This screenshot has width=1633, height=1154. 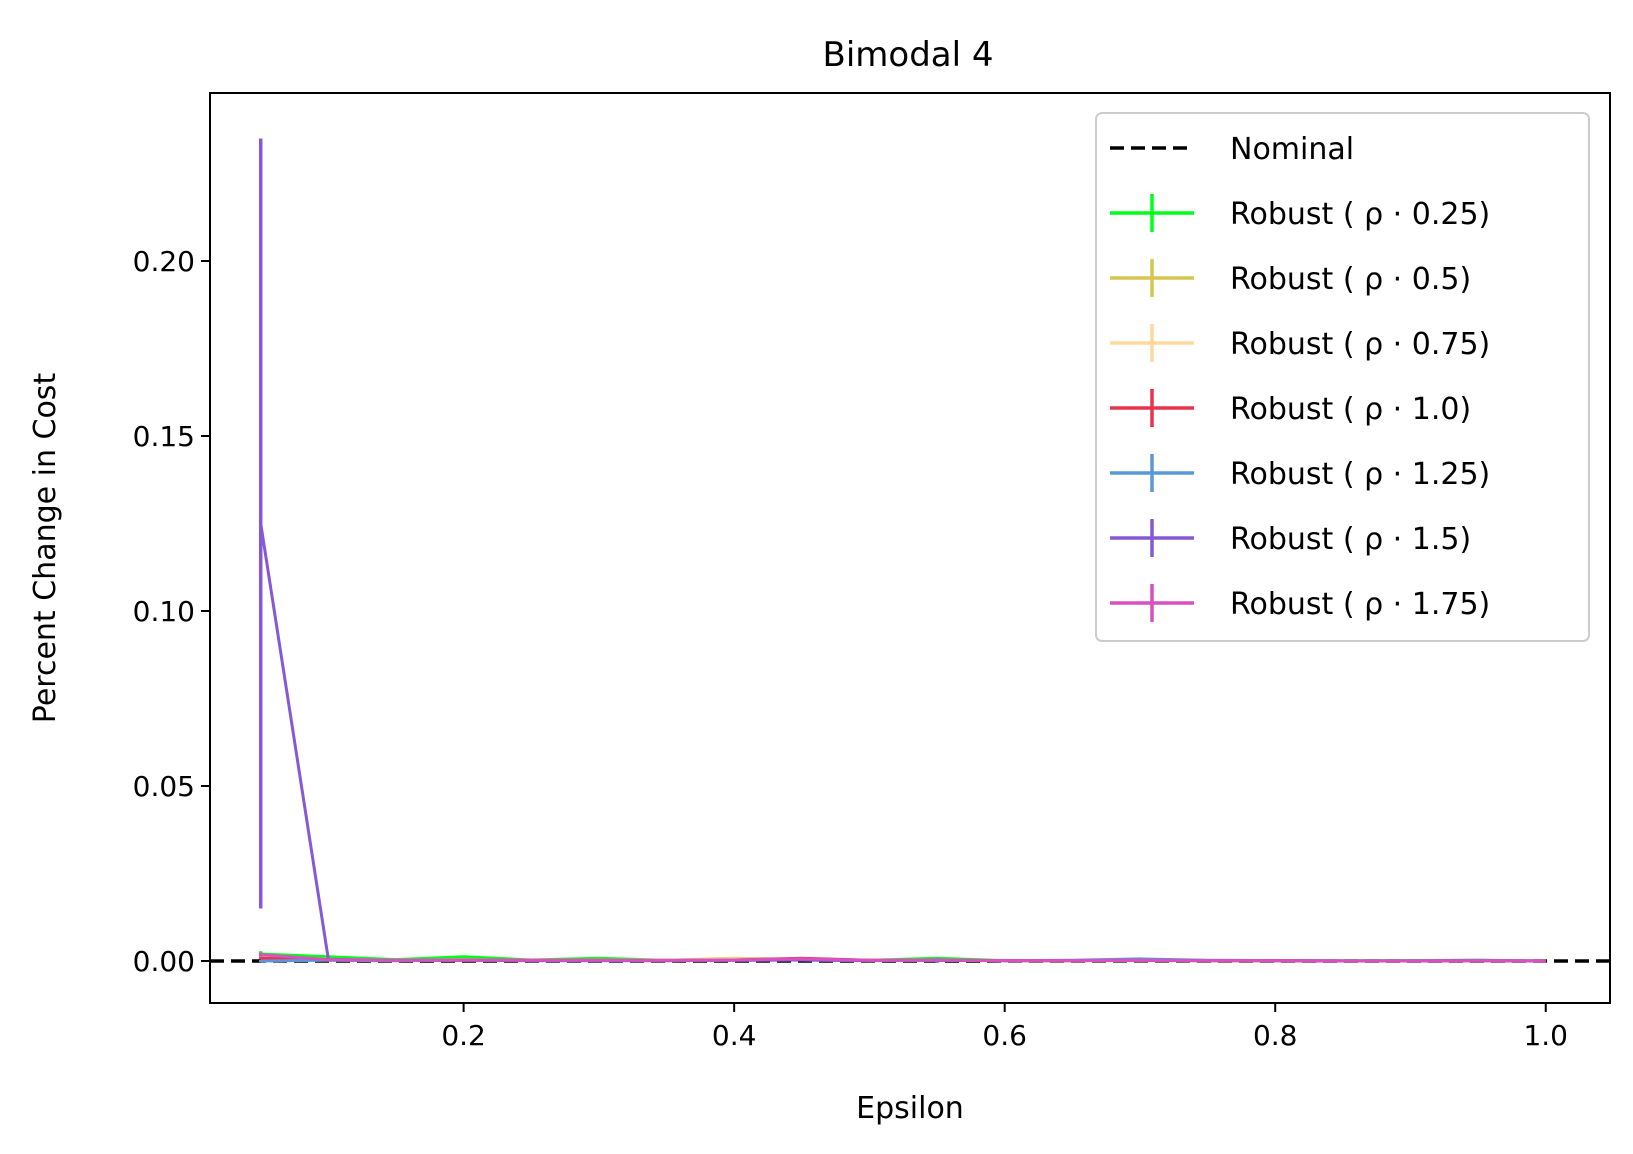 What do you see at coordinates (1292, 149) in the screenshot?
I see `legend-label: Nominal` at bounding box center [1292, 149].